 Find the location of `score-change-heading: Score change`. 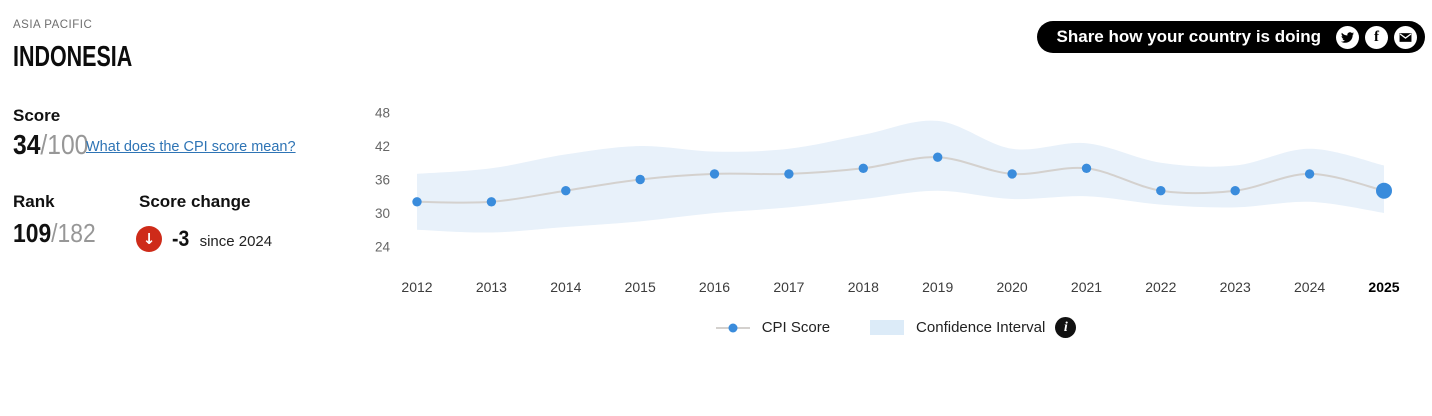

score-change-heading: Score change is located at coordinates (195, 201).